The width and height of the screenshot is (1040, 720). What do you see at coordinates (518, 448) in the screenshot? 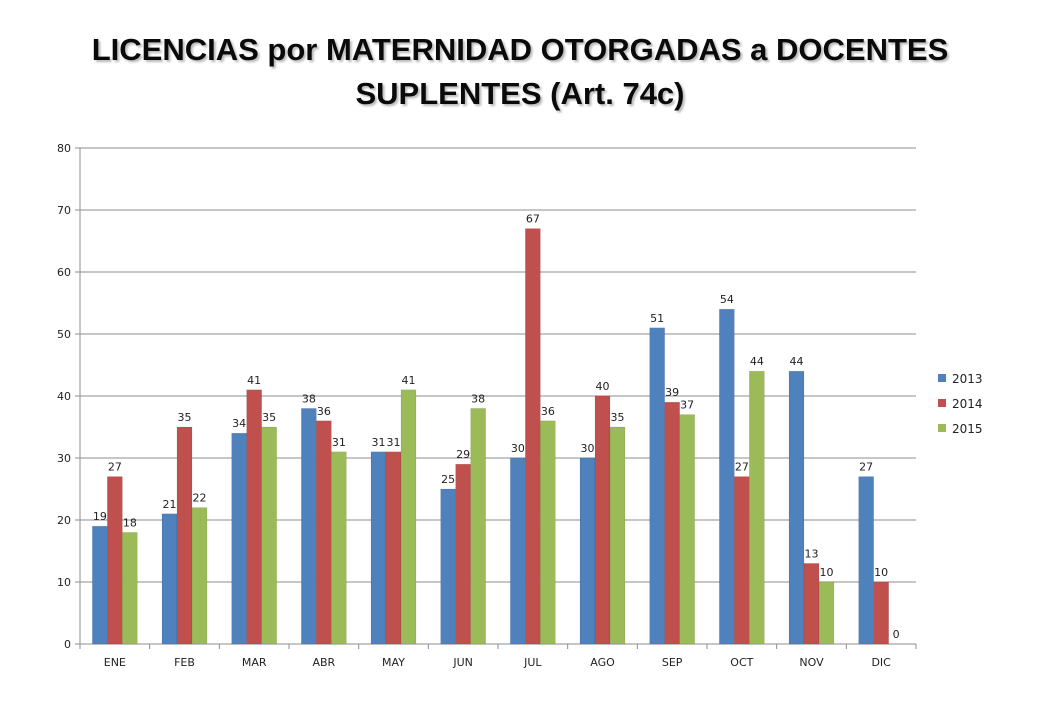
I see `data-label-2013-JUL: 30` at bounding box center [518, 448].